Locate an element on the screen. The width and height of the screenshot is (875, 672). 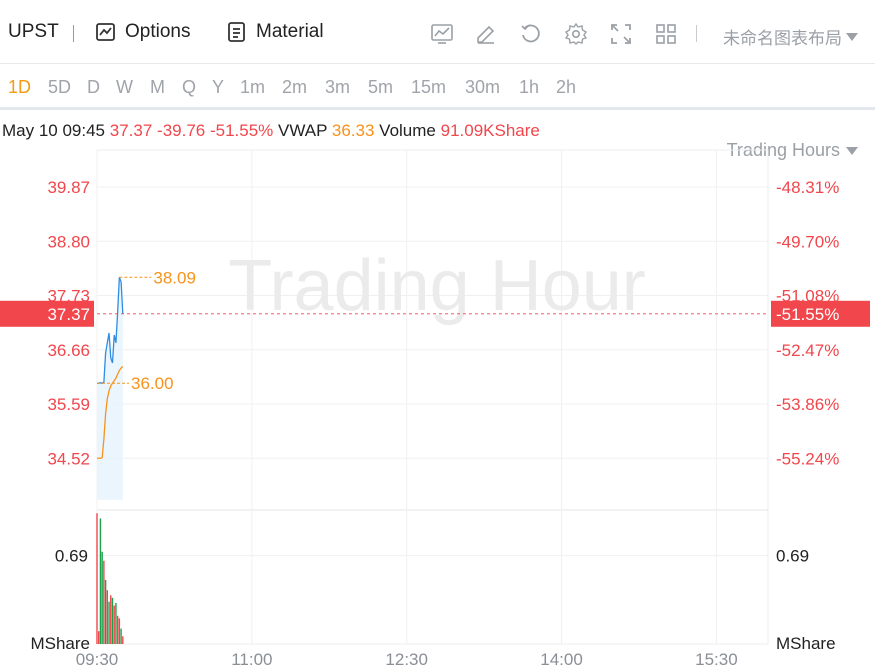
current-price-tag is located at coordinates (47, 313).